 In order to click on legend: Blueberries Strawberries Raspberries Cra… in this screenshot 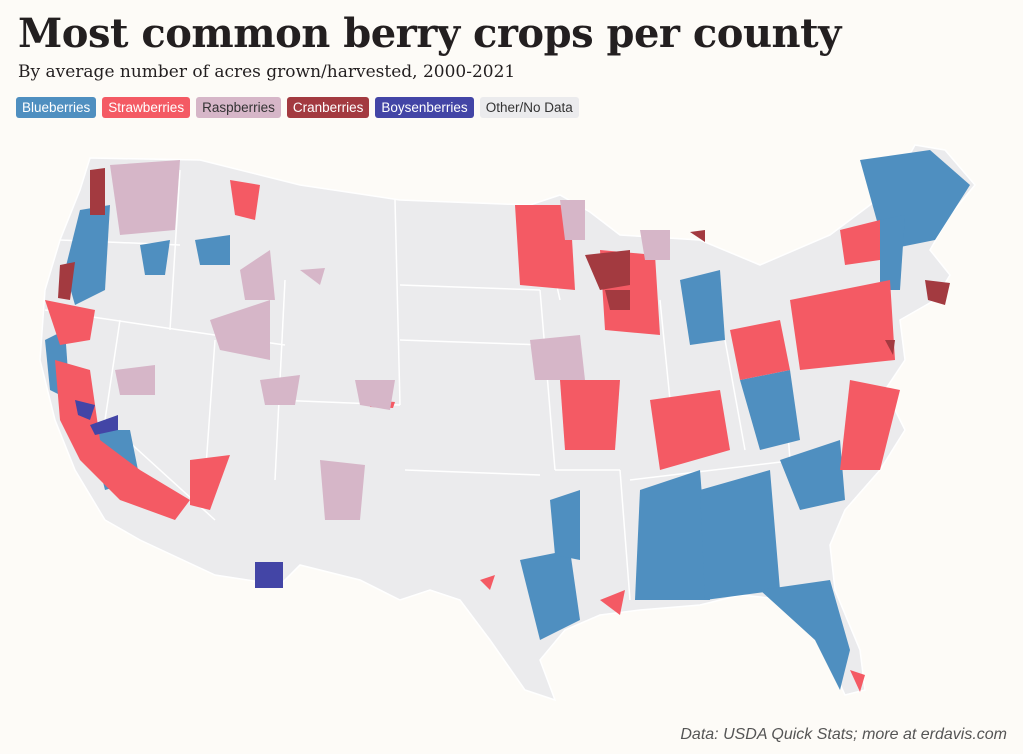, I will do `click(297, 107)`.